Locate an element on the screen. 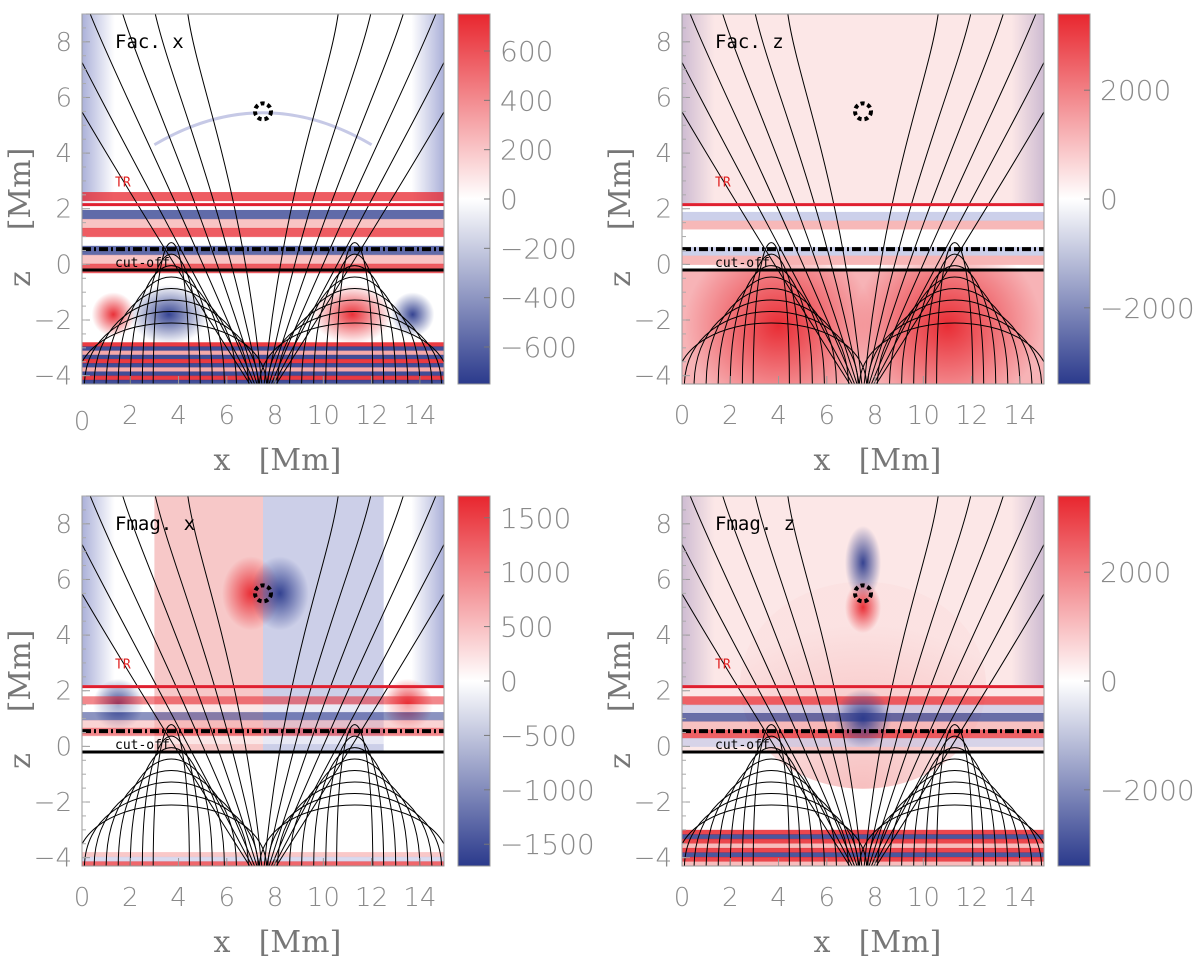 The width and height of the screenshot is (1200, 971). x-tick-label: 10 is located at coordinates (923, 416).